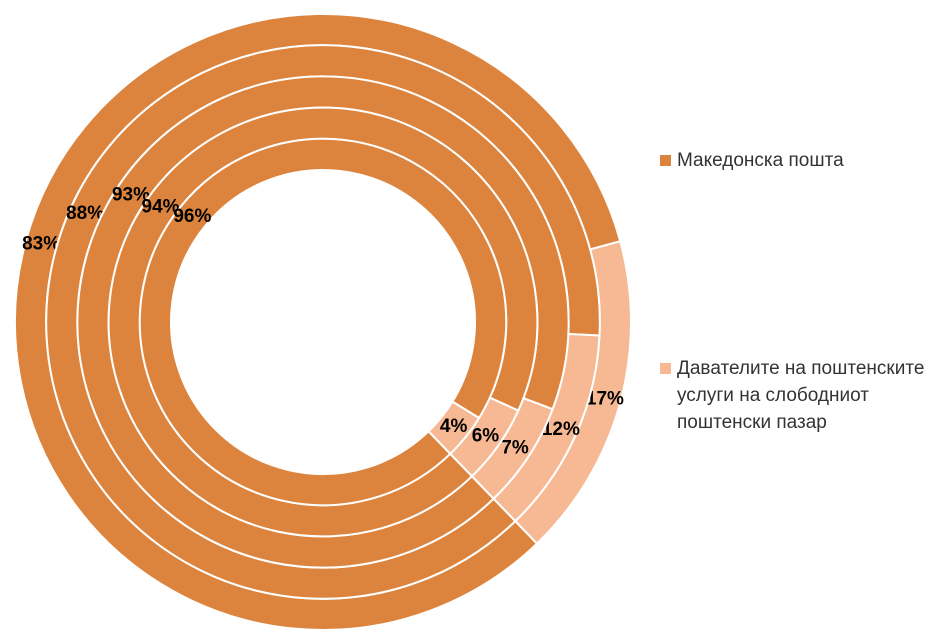 This screenshot has height=633, width=941. I want to click on doughnut-segment, so click(454, 428).